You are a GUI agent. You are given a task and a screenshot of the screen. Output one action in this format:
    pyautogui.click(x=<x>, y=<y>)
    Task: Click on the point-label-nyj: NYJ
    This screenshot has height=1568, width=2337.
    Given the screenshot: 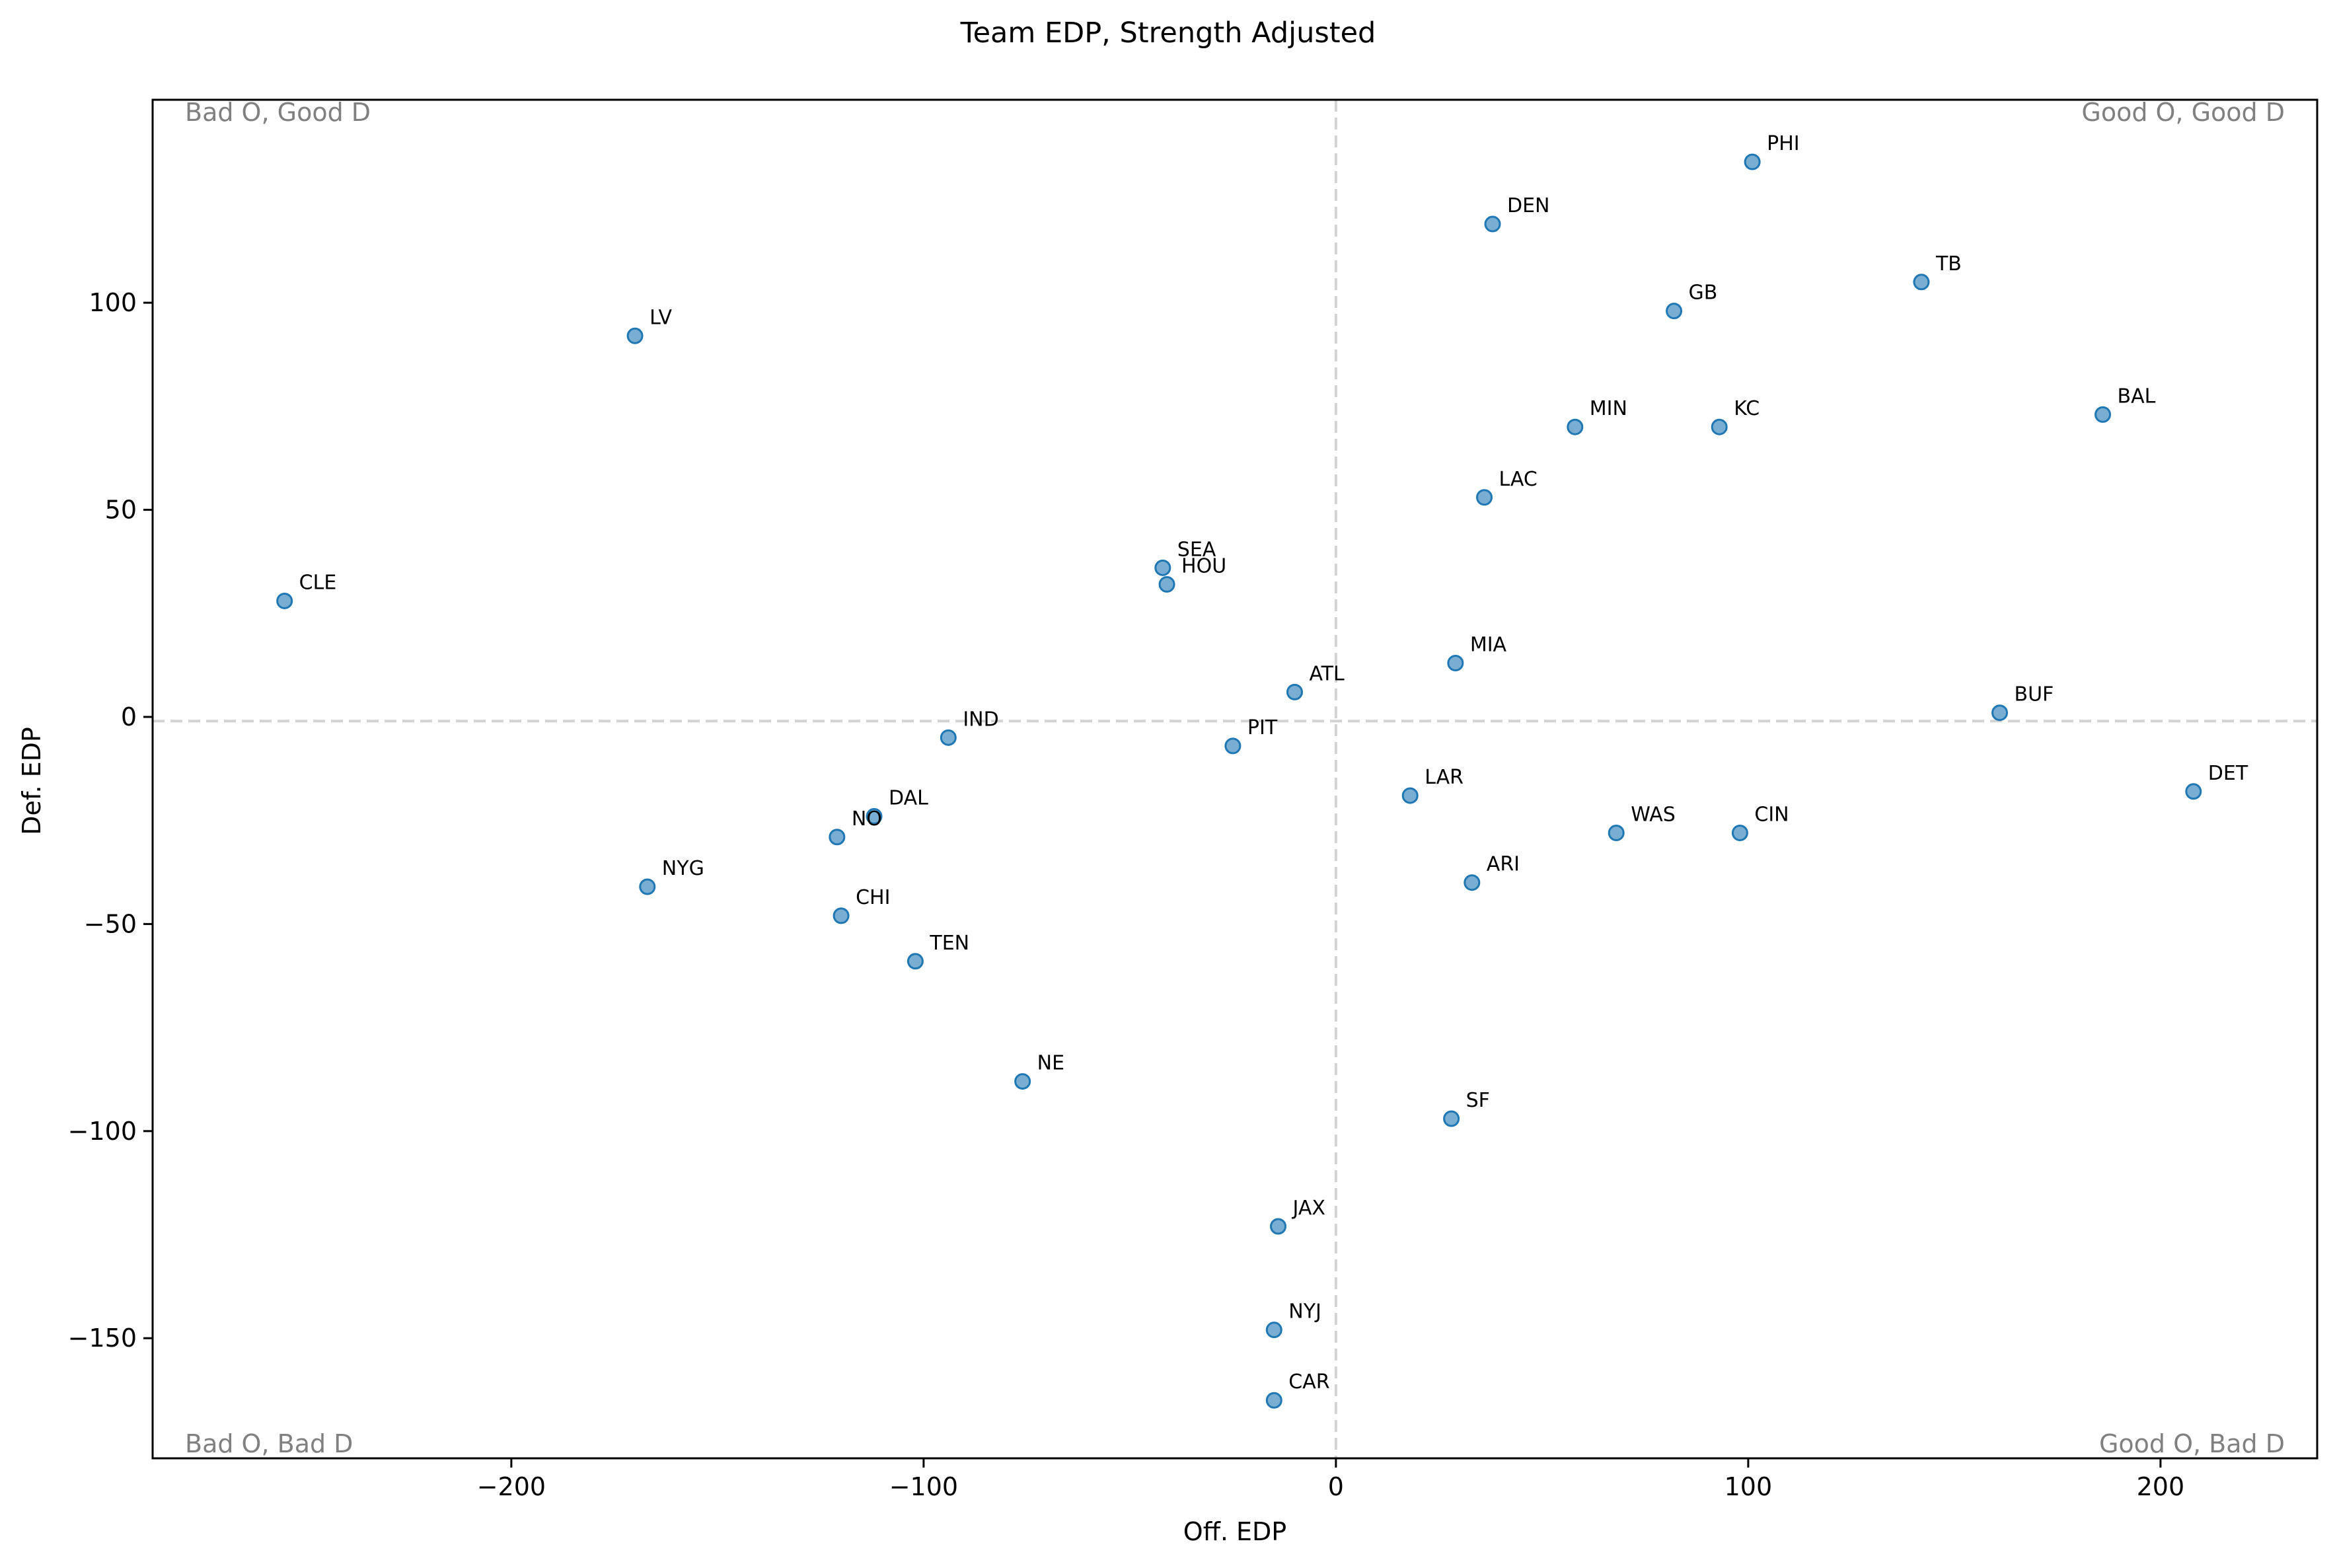 What is the action you would take?
    pyautogui.click(x=1304, y=1312)
    